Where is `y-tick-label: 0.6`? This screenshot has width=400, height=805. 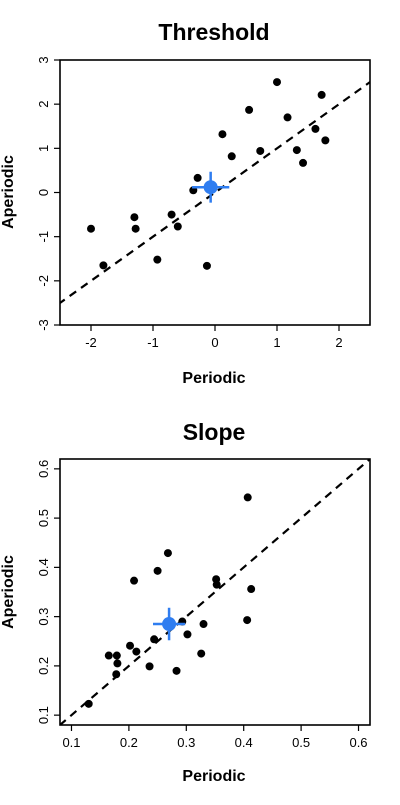
y-tick-label: 0.6 is located at coordinates (43, 469).